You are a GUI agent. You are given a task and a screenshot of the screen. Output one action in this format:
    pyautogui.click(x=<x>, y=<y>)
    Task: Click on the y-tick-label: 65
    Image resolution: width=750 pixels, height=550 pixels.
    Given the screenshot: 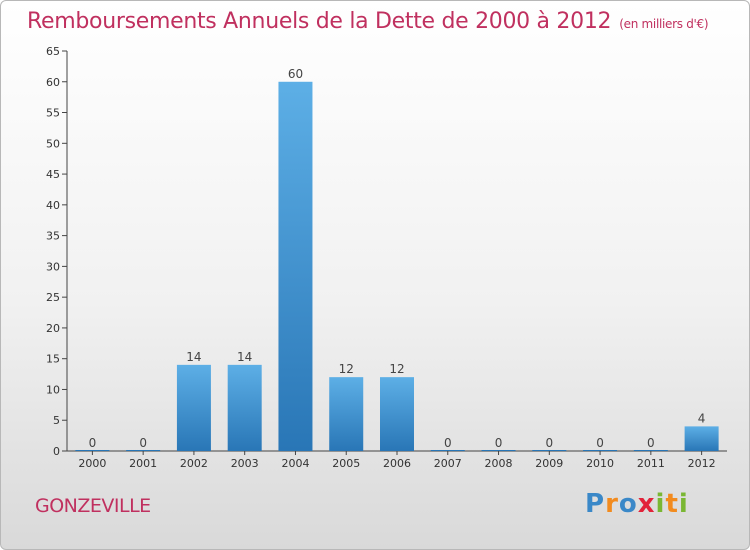 What is the action you would take?
    pyautogui.click(x=53, y=51)
    